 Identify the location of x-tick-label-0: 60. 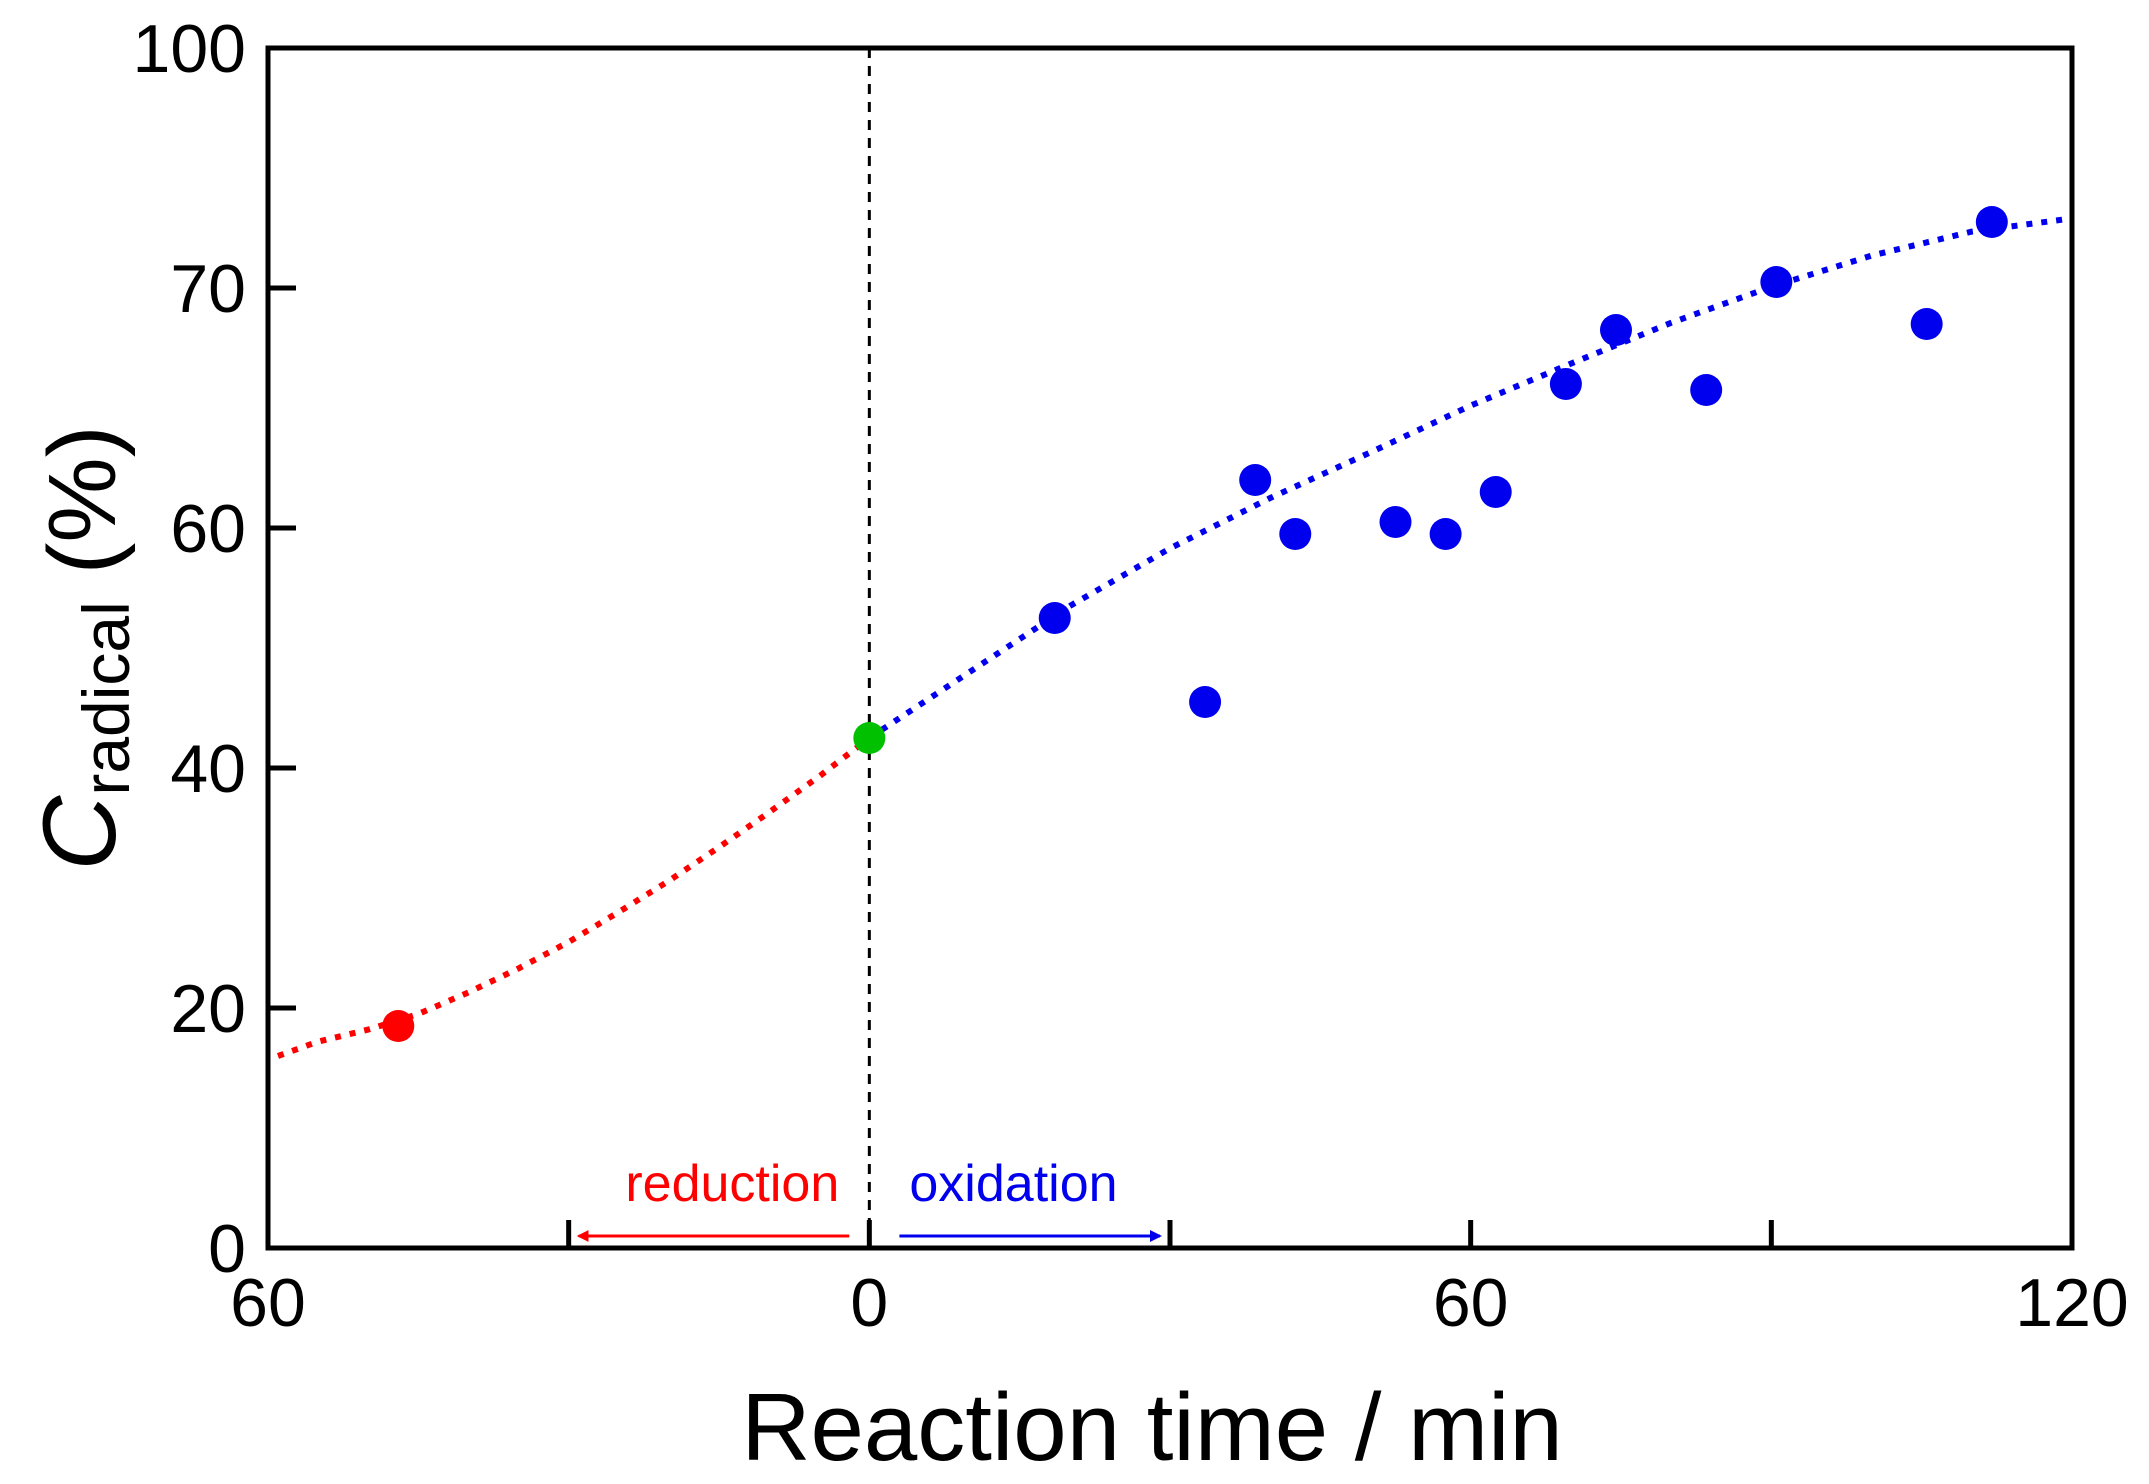
(268, 1303).